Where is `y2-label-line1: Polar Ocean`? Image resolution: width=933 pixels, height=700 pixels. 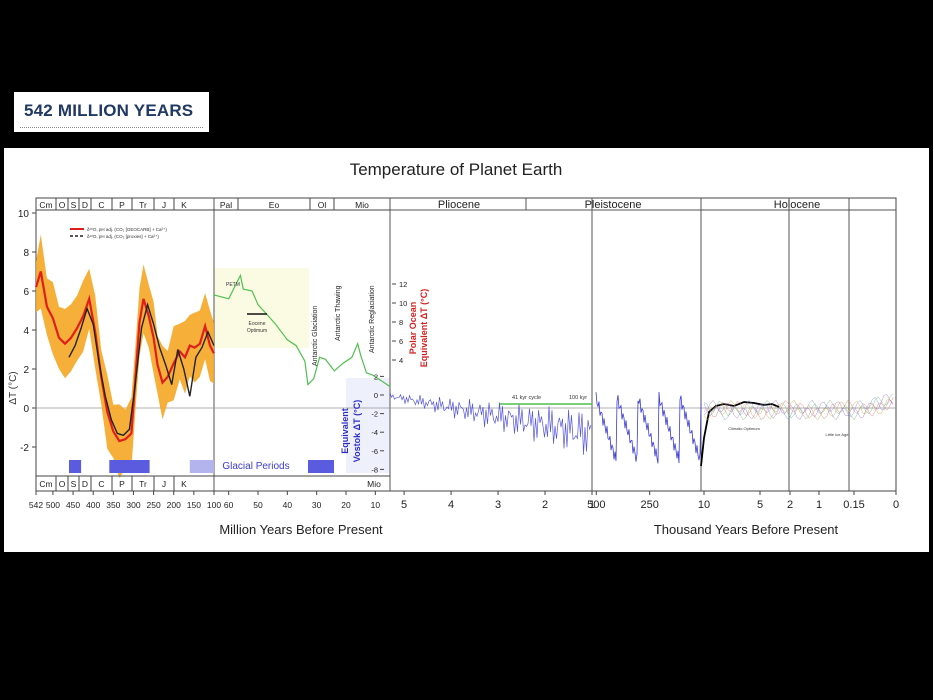
y2-label-line1: Polar Ocean is located at coordinates (413, 328).